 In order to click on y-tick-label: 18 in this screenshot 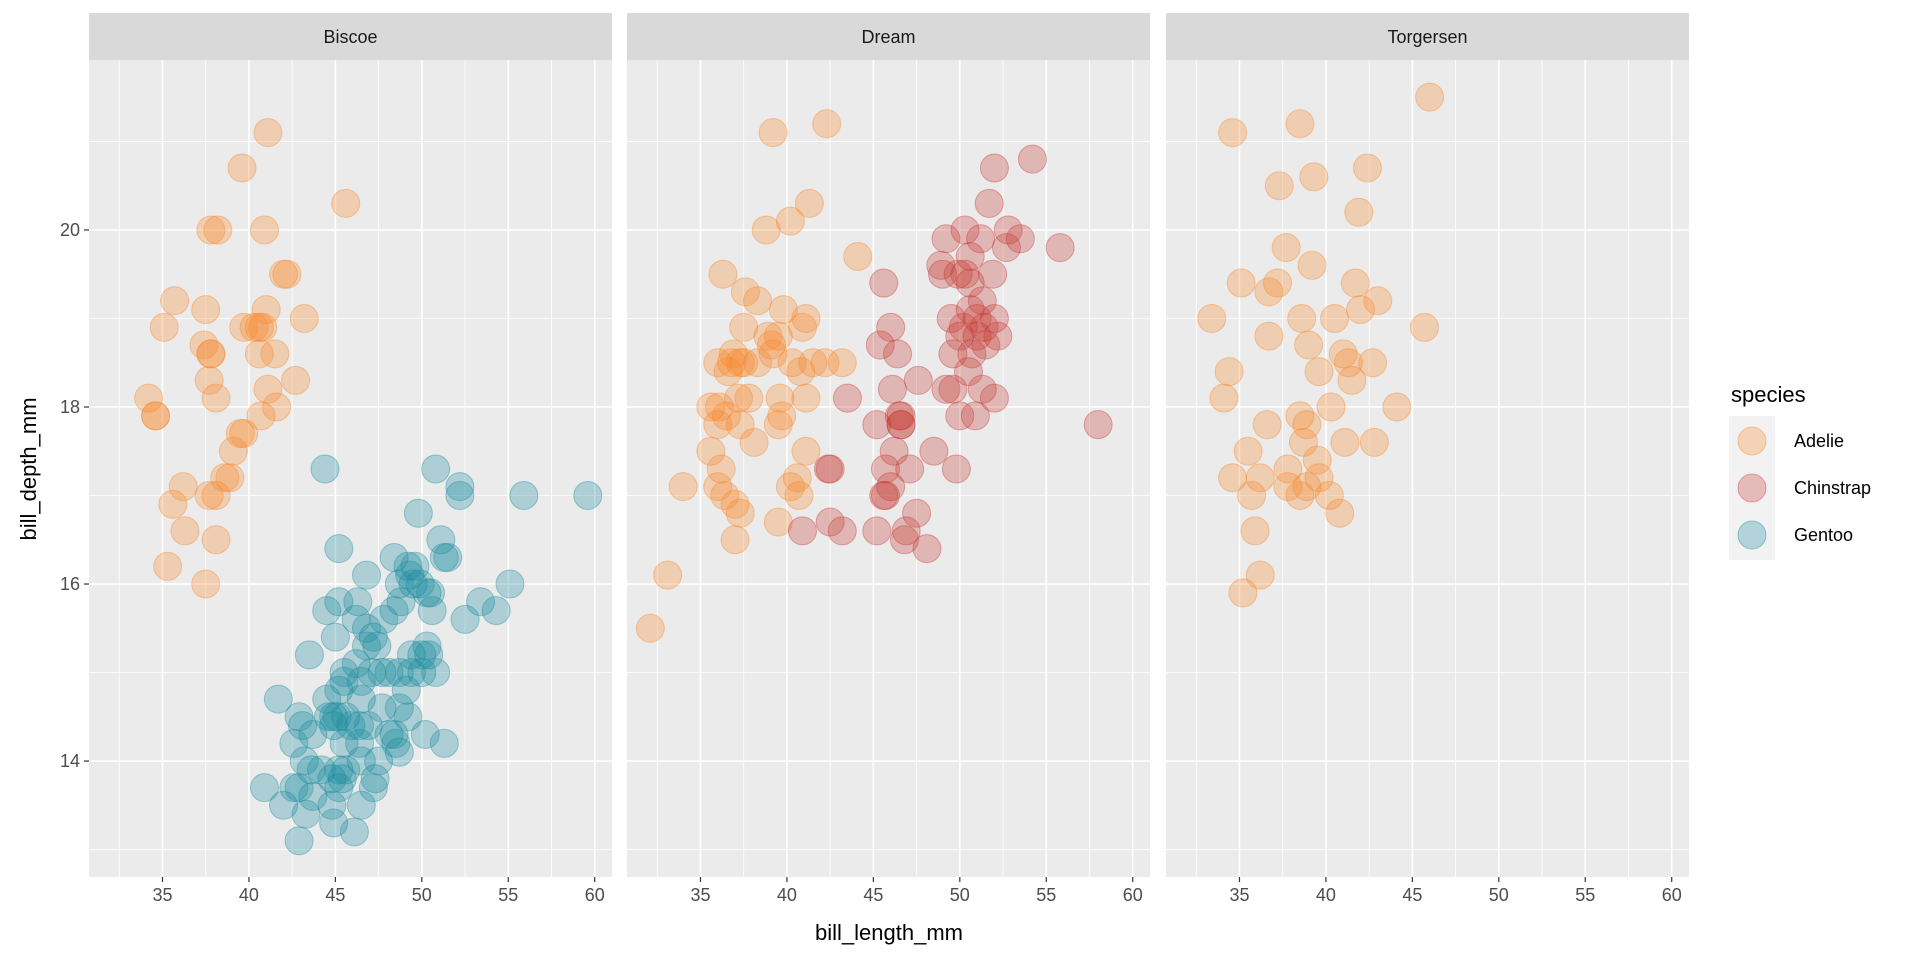, I will do `click(70, 407)`.